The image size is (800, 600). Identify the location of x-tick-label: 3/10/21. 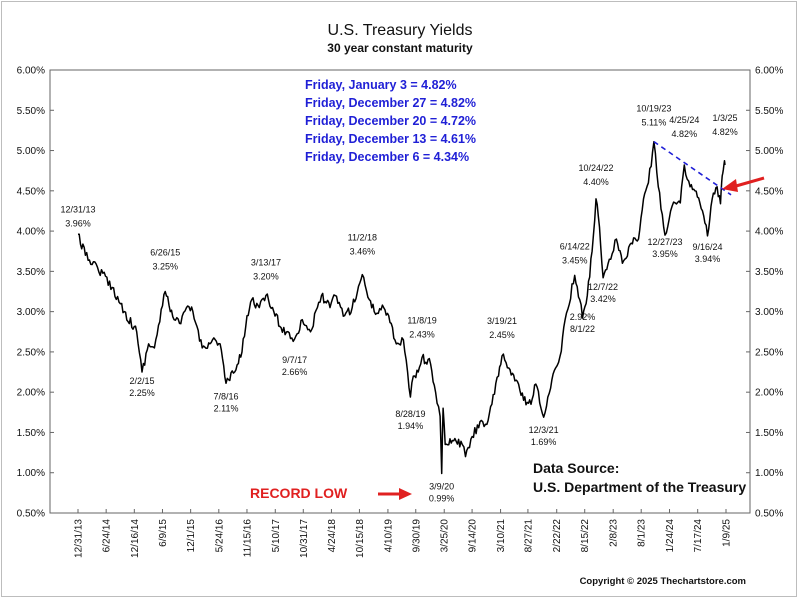
(501, 536).